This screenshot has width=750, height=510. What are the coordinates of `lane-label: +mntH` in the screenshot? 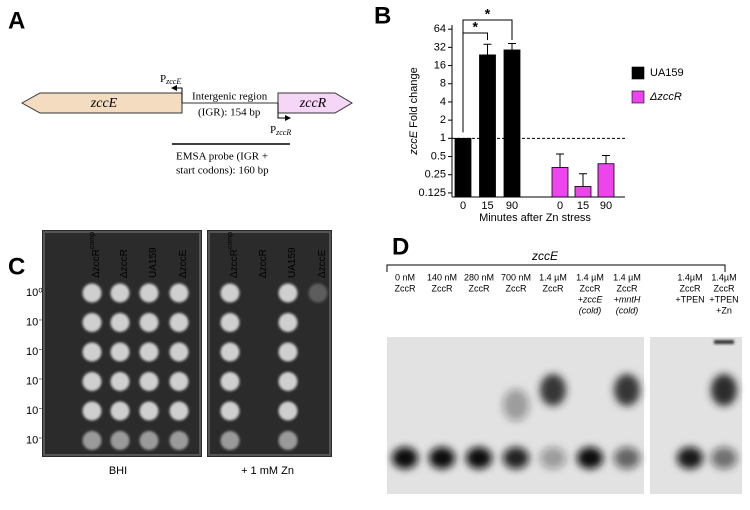 It's located at (627, 299).